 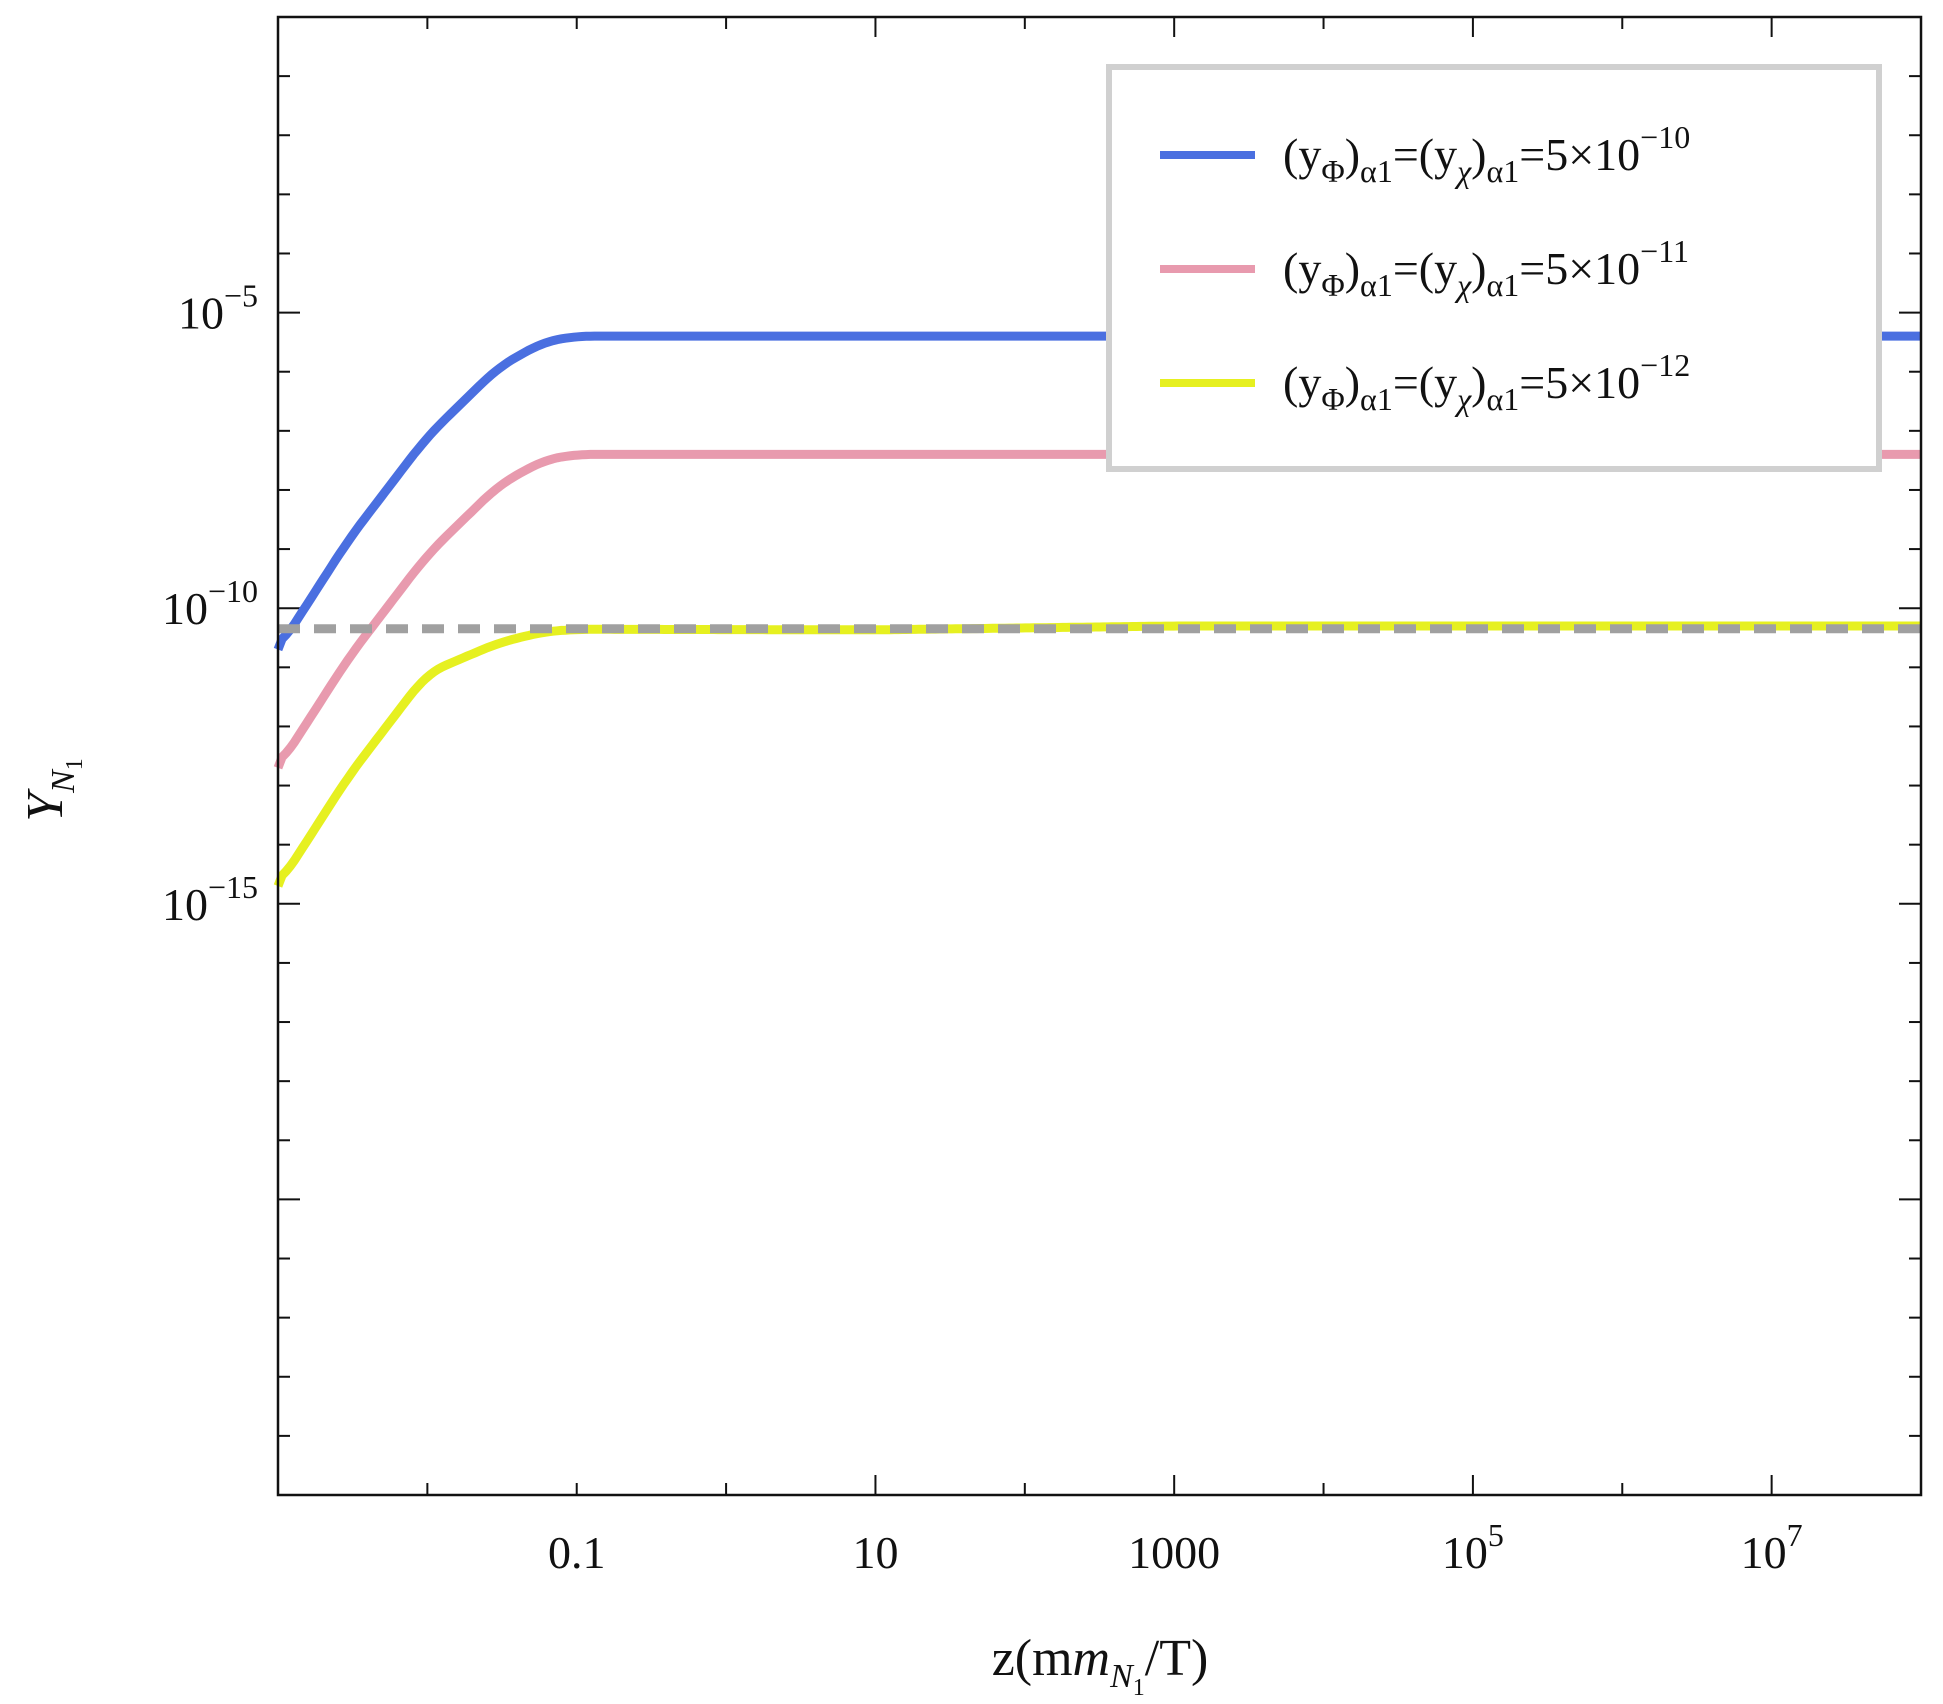 What do you see at coordinates (52, 790) in the screenshot?
I see `y-axis-title: YN1` at bounding box center [52, 790].